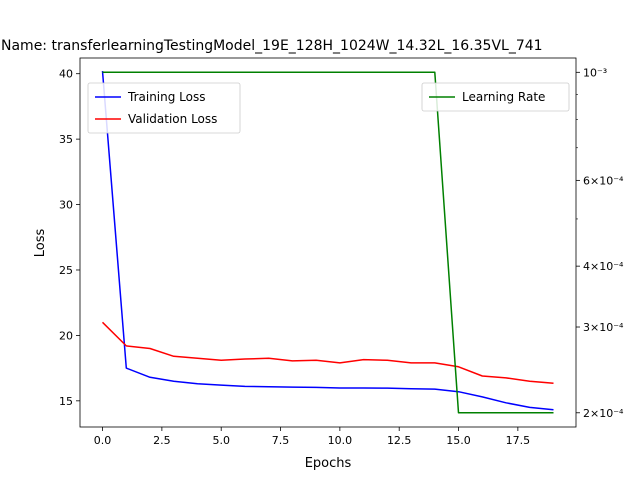 Image resolution: width=640 pixels, height=480 pixels. I want to click on legend-left: Training Loss Validation Loss, so click(164, 108).